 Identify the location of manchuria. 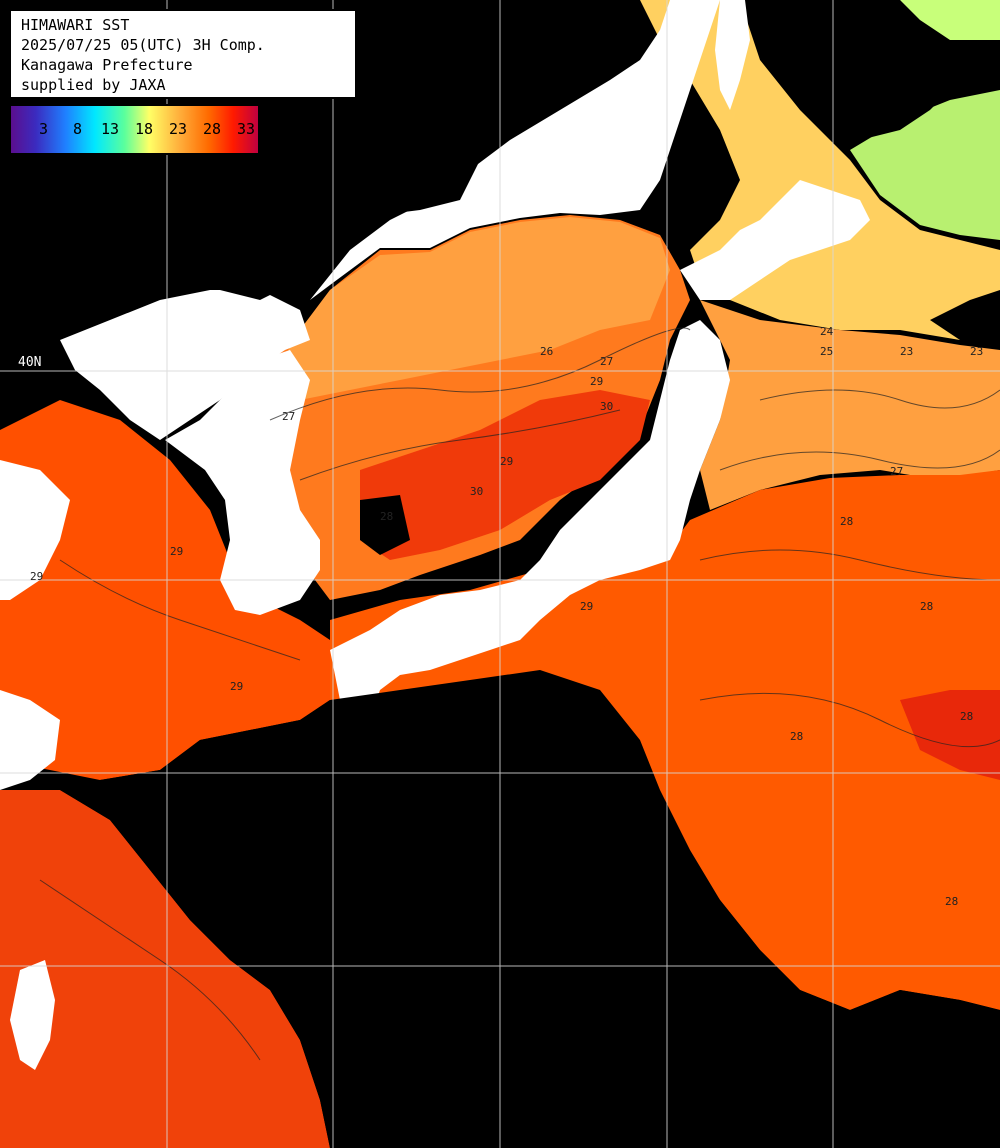
(185, 365).